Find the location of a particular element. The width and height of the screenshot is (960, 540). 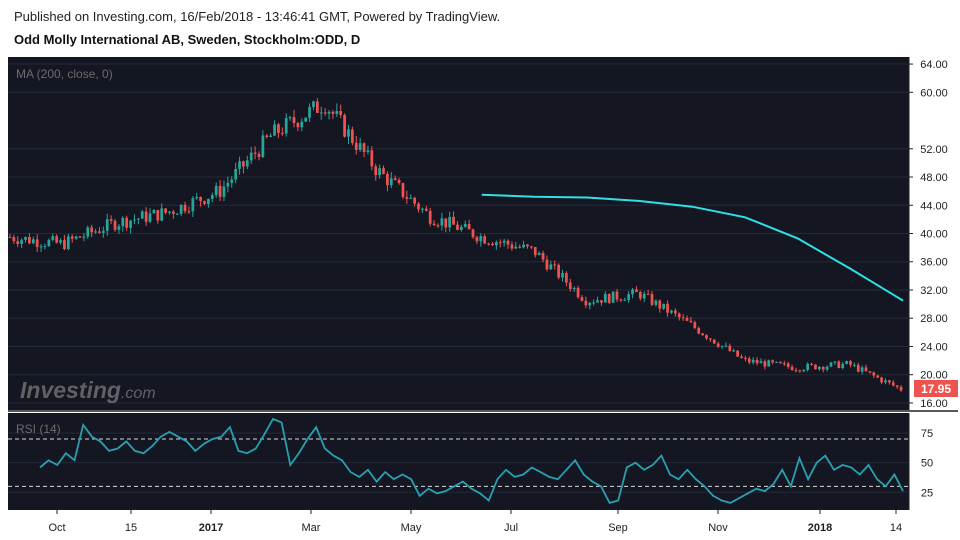

rsi-axis: 75 50 25 is located at coordinates (927, 463).